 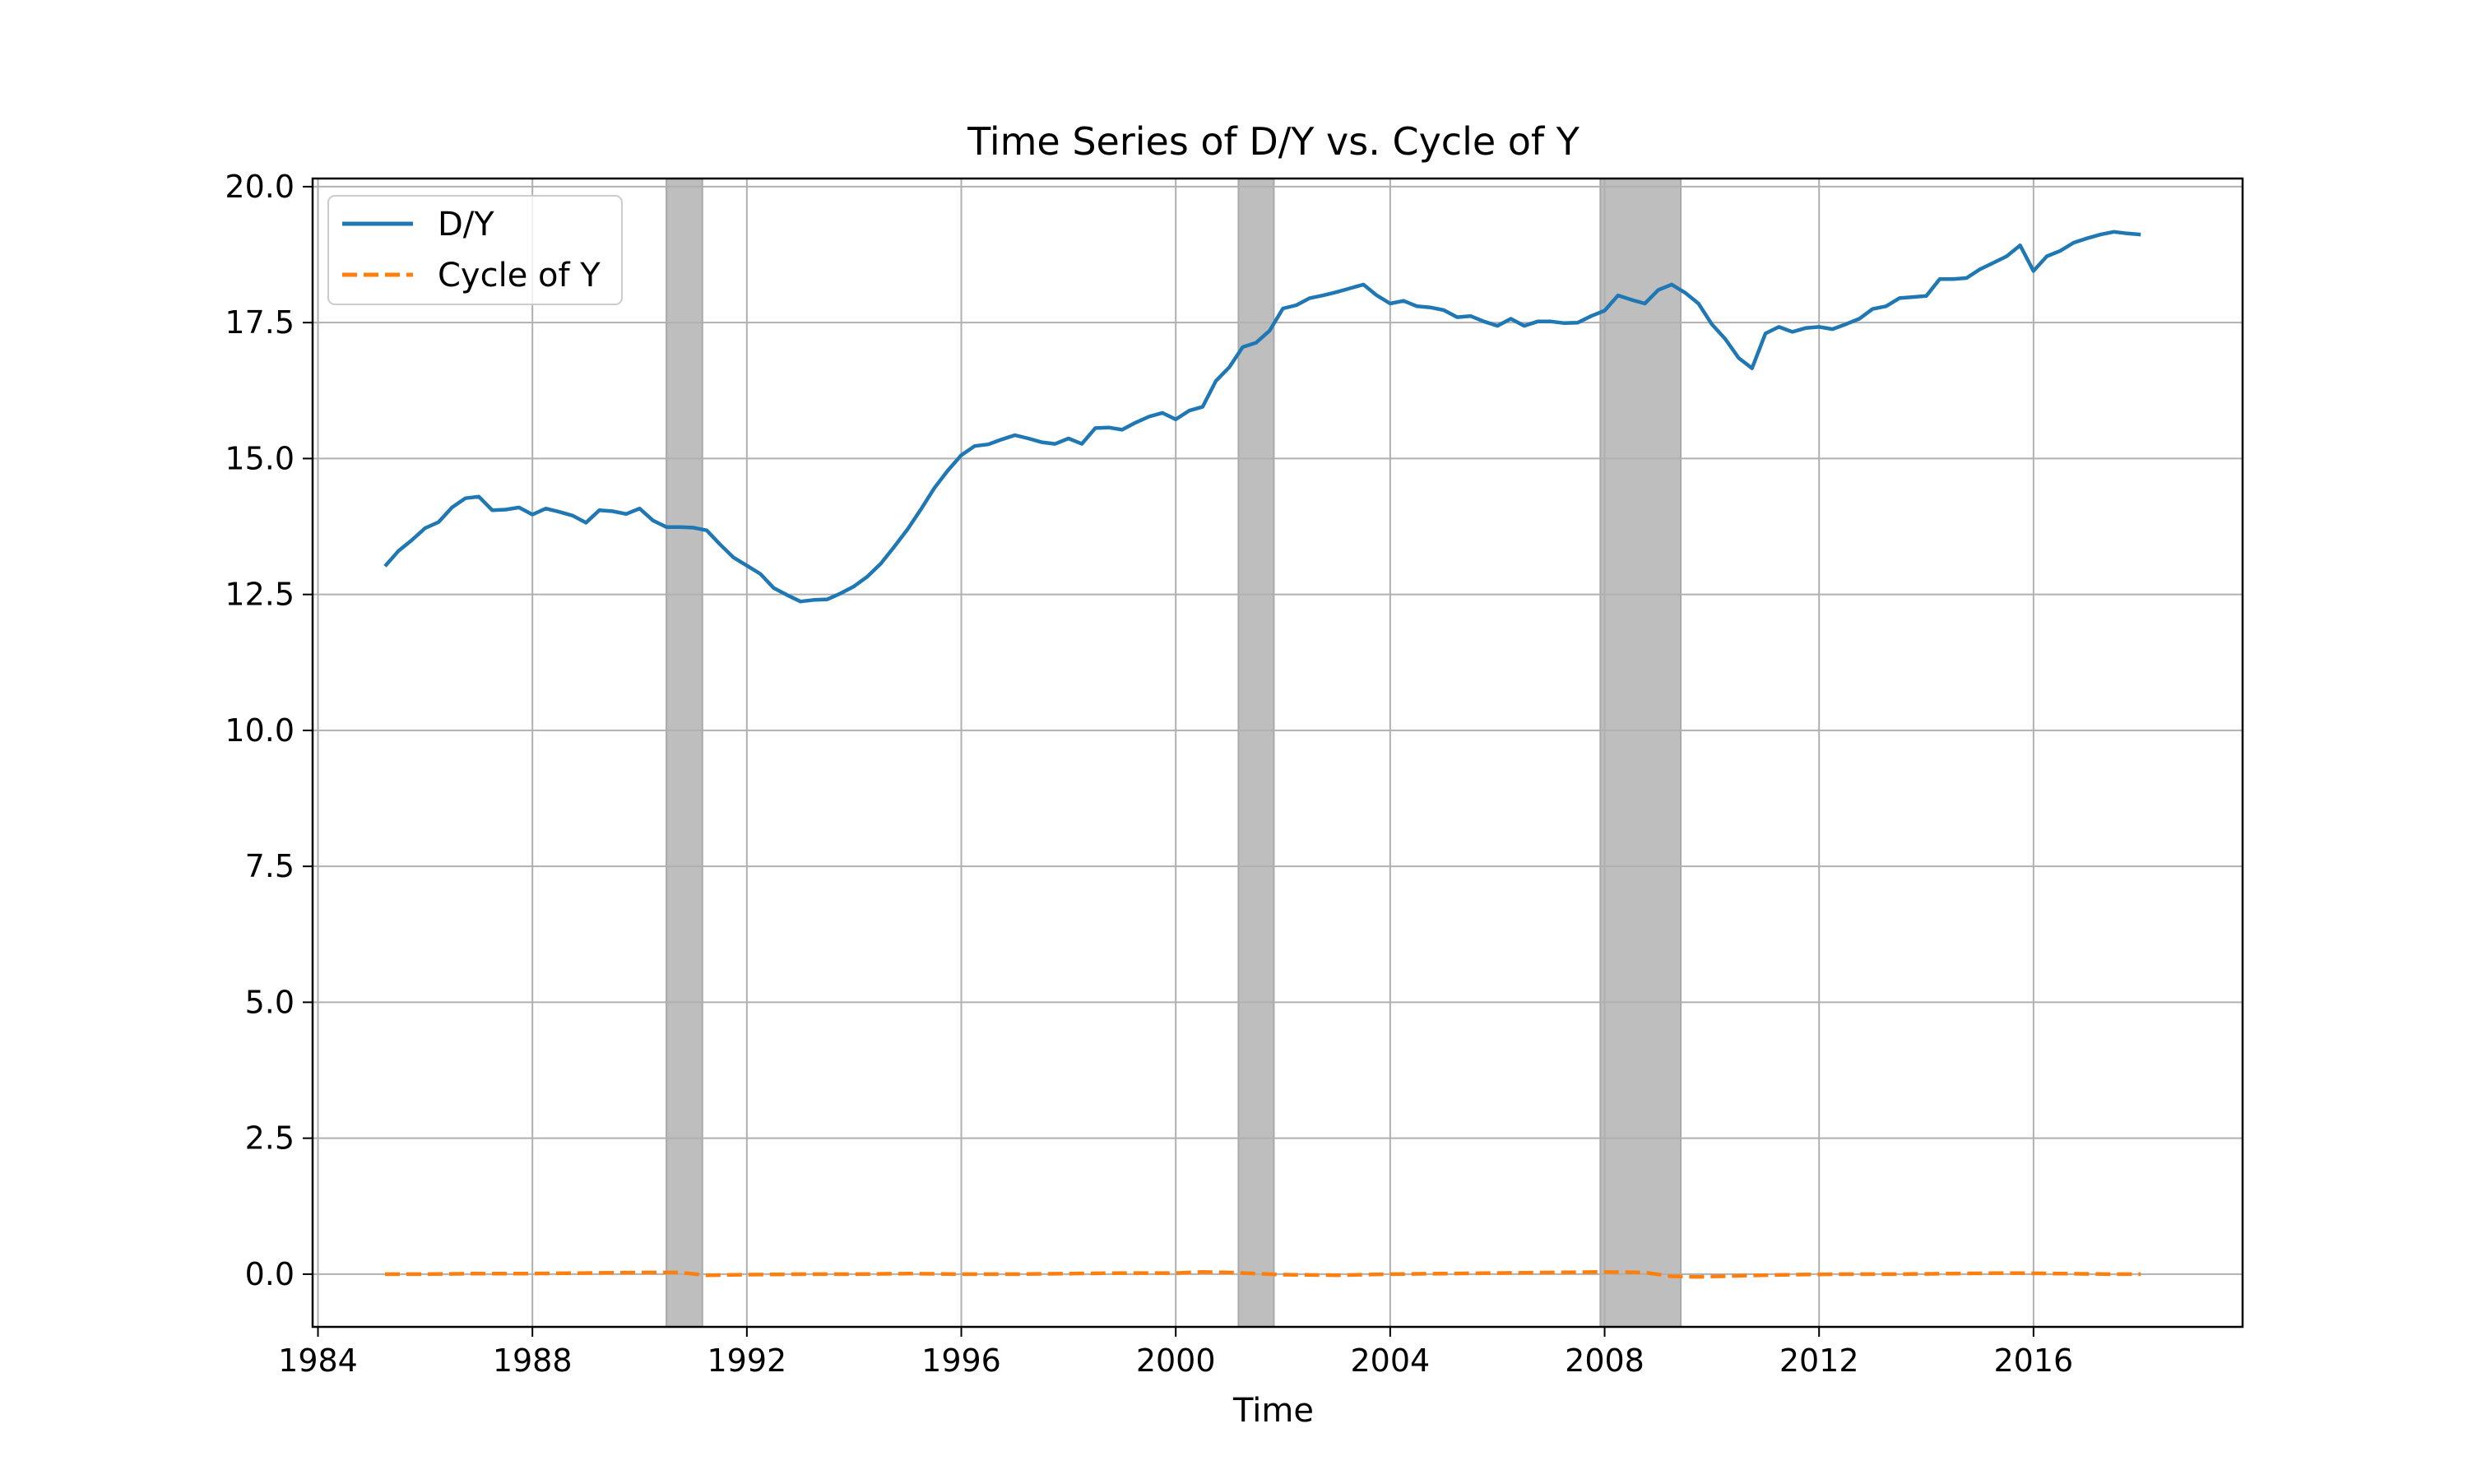 I want to click on x-tick-label-2004: 2004, so click(x=1390, y=1361).